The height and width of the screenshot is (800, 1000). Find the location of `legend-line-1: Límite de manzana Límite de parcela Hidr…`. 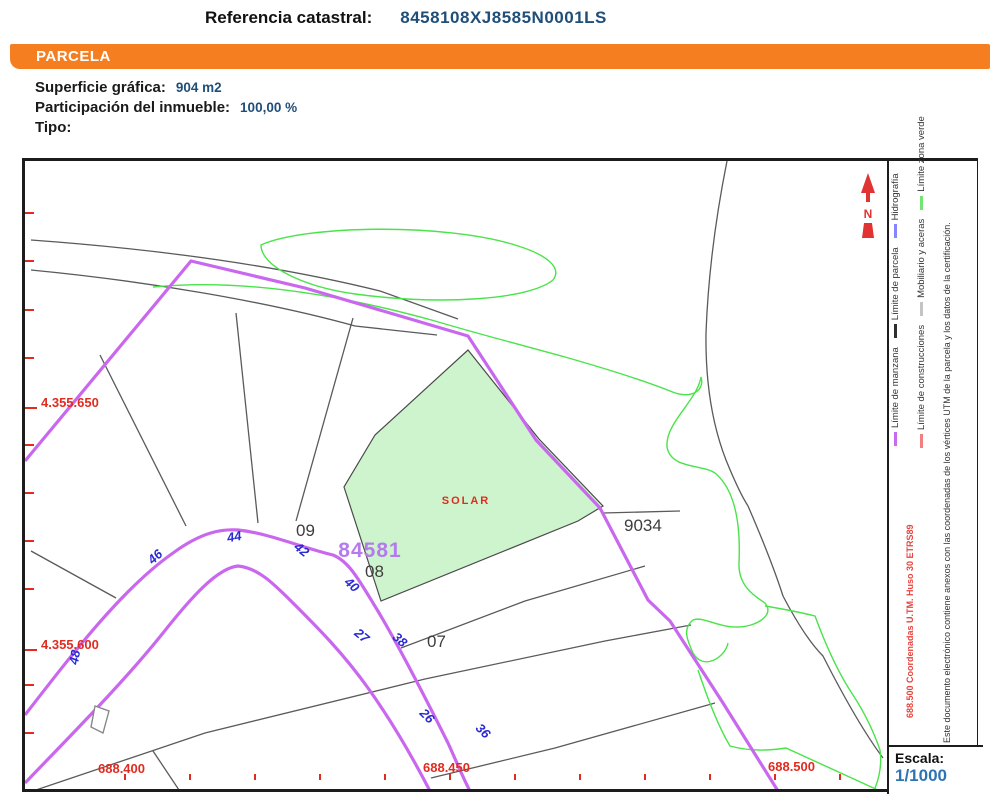

legend-line-1: Límite de manzana Límite de parcela Hidr… is located at coordinates (895, 309).